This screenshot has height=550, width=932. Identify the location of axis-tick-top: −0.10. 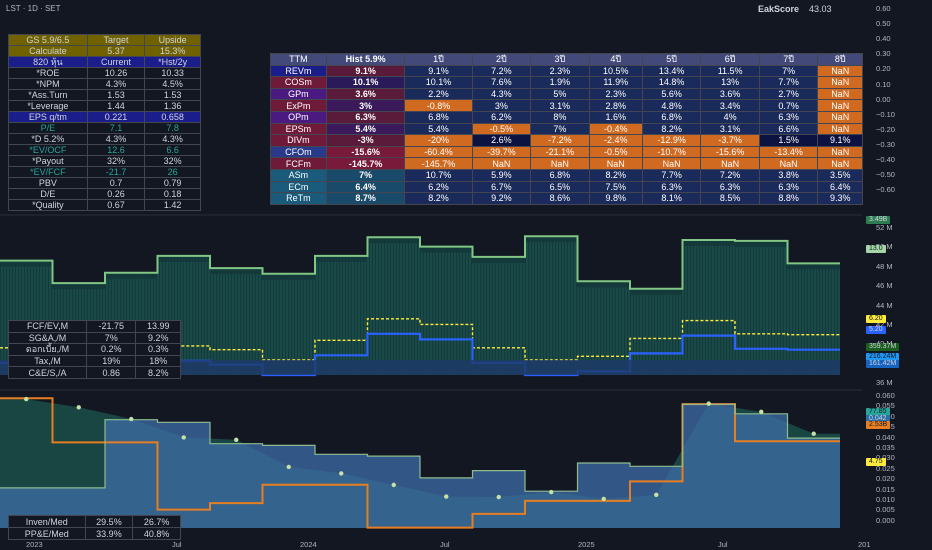
(885, 114).